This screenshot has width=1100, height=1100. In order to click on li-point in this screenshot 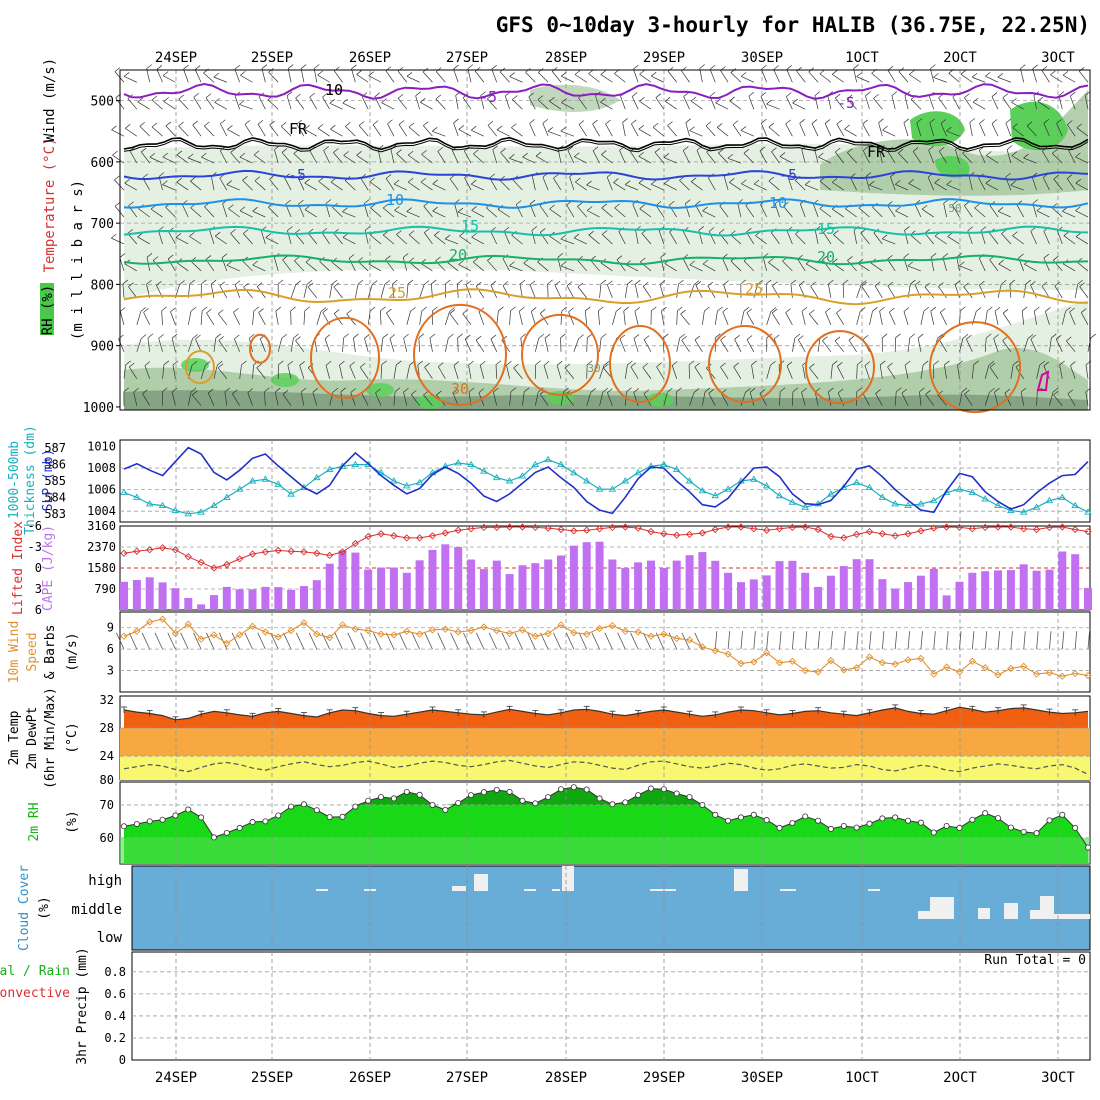, I will do `click(188, 557)`.